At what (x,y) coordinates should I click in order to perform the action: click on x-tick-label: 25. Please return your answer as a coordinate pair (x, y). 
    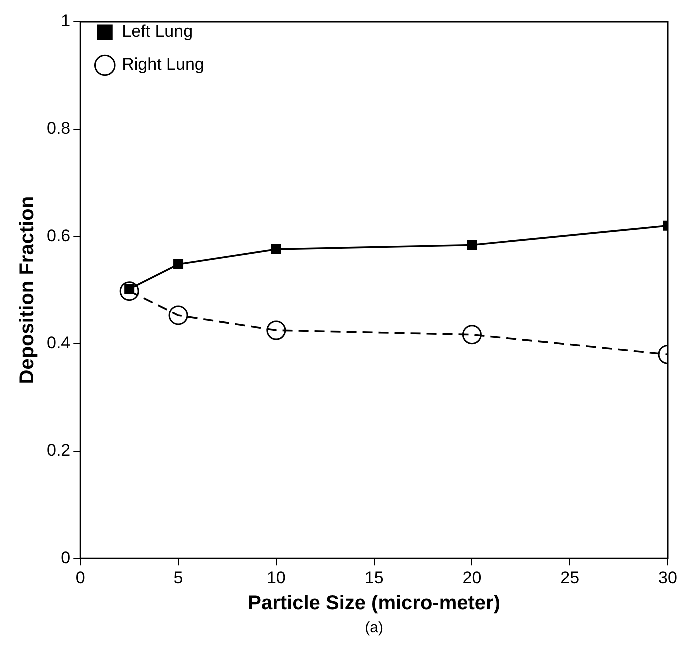
    Looking at the image, I should click on (570, 578).